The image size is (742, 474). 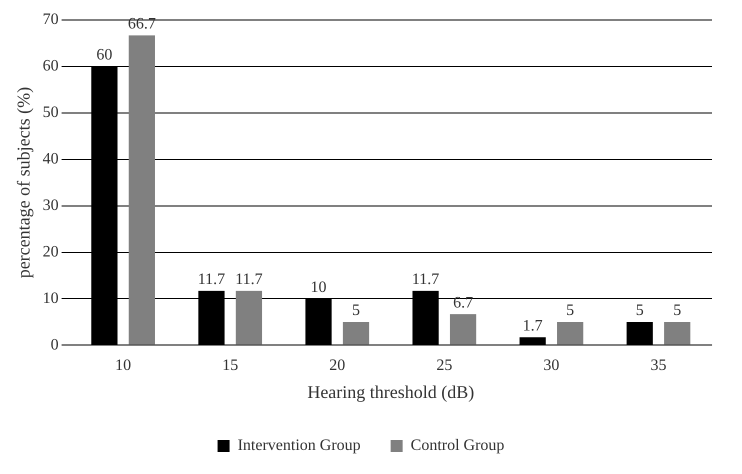 I want to click on x-tick-label: 25, so click(x=444, y=365).